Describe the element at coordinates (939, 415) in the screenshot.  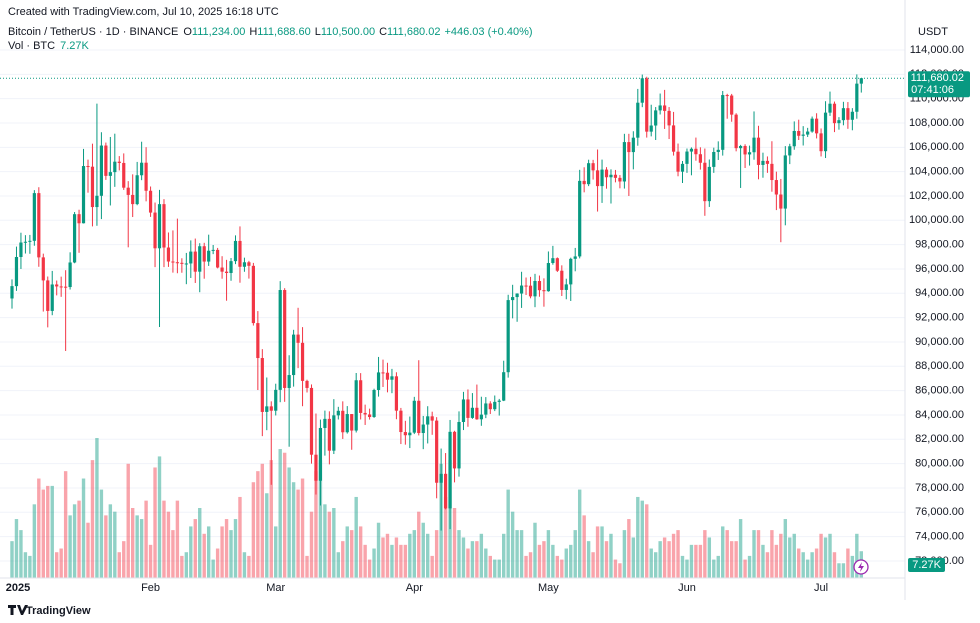
I see `y-tick-label: 84,000.00` at that location.